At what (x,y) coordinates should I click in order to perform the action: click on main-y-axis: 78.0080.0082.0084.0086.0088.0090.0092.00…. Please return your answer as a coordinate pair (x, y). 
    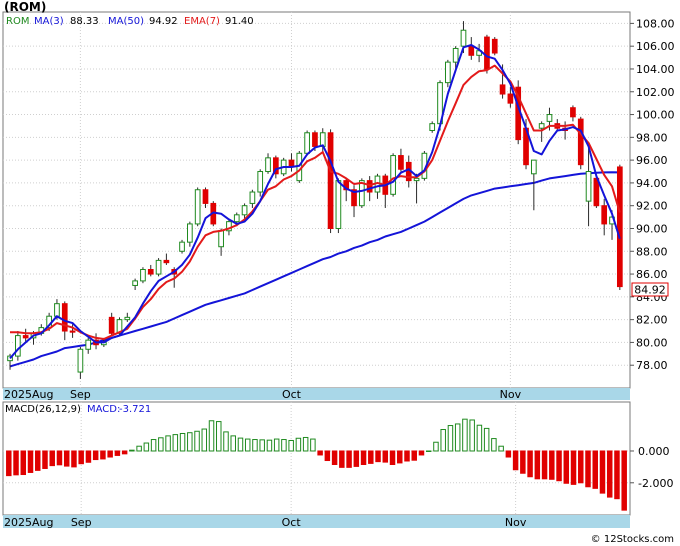
    Looking at the image, I should click on (652, 194).